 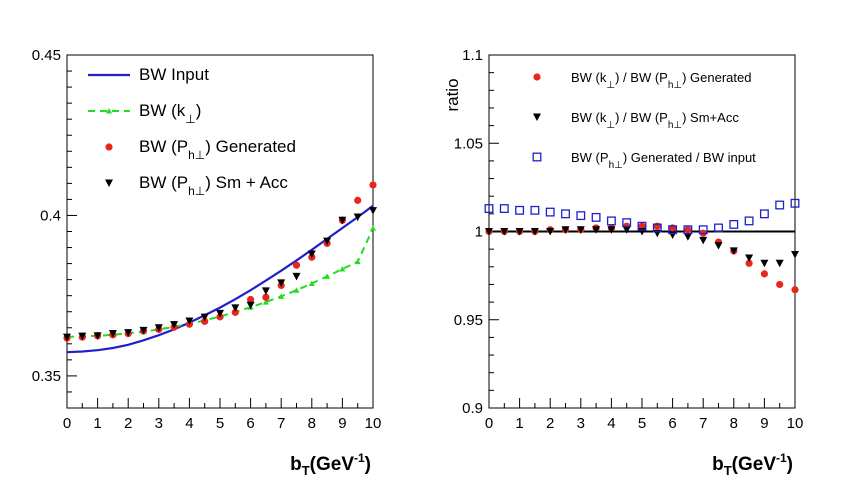 I want to click on legend-label: BW (Ph⊥) Generated / BW input, so click(x=663, y=160).